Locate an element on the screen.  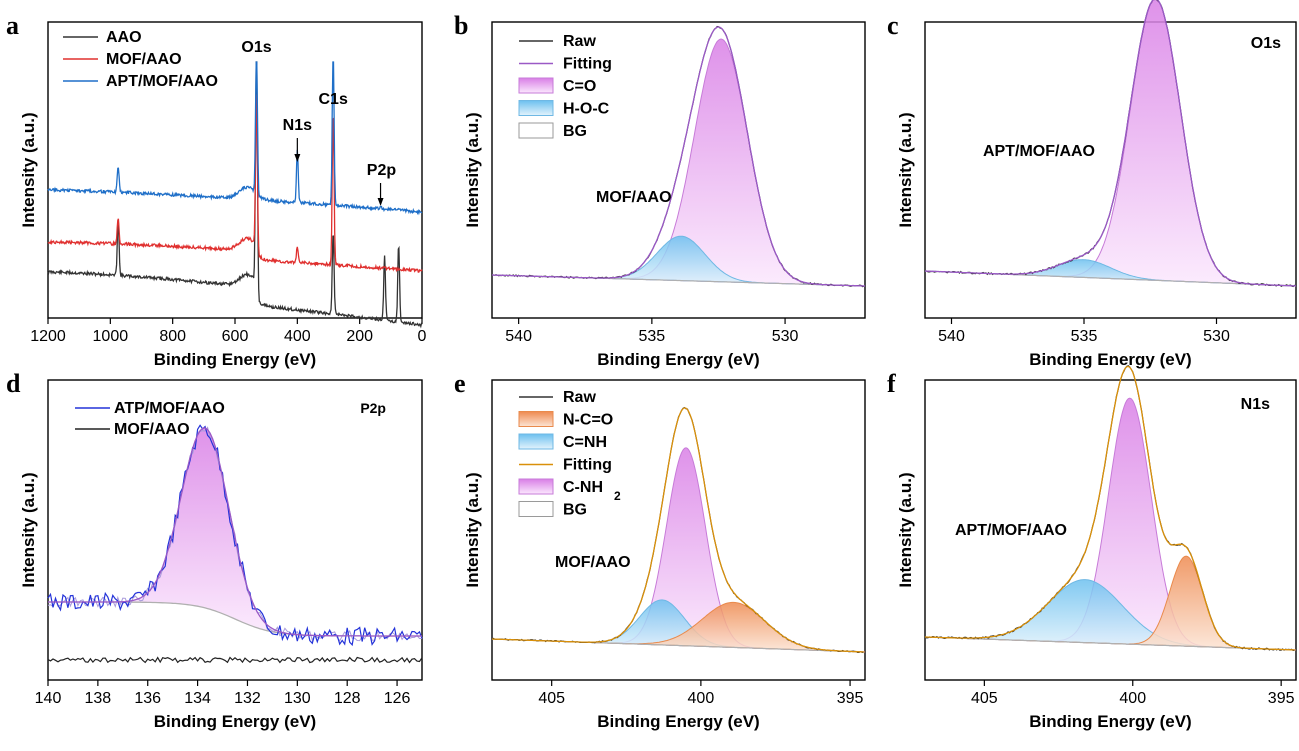
panel-letter: a is located at coordinates (12, 25).